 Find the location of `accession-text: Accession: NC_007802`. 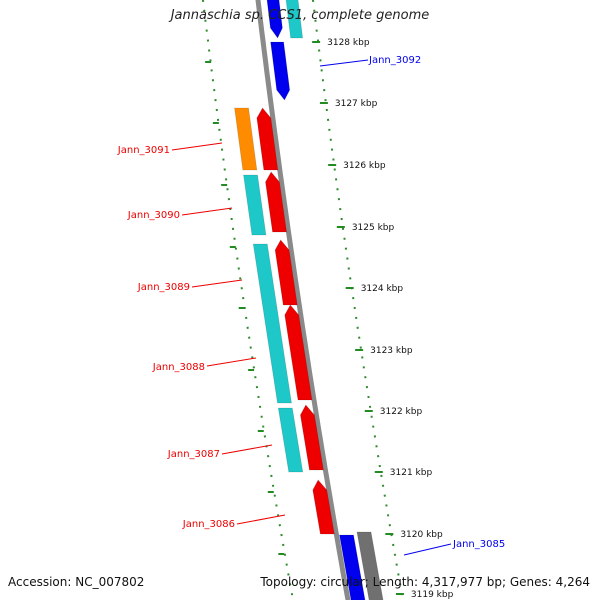

accession-text: Accession: NC_007802 is located at coordinates (76, 582).